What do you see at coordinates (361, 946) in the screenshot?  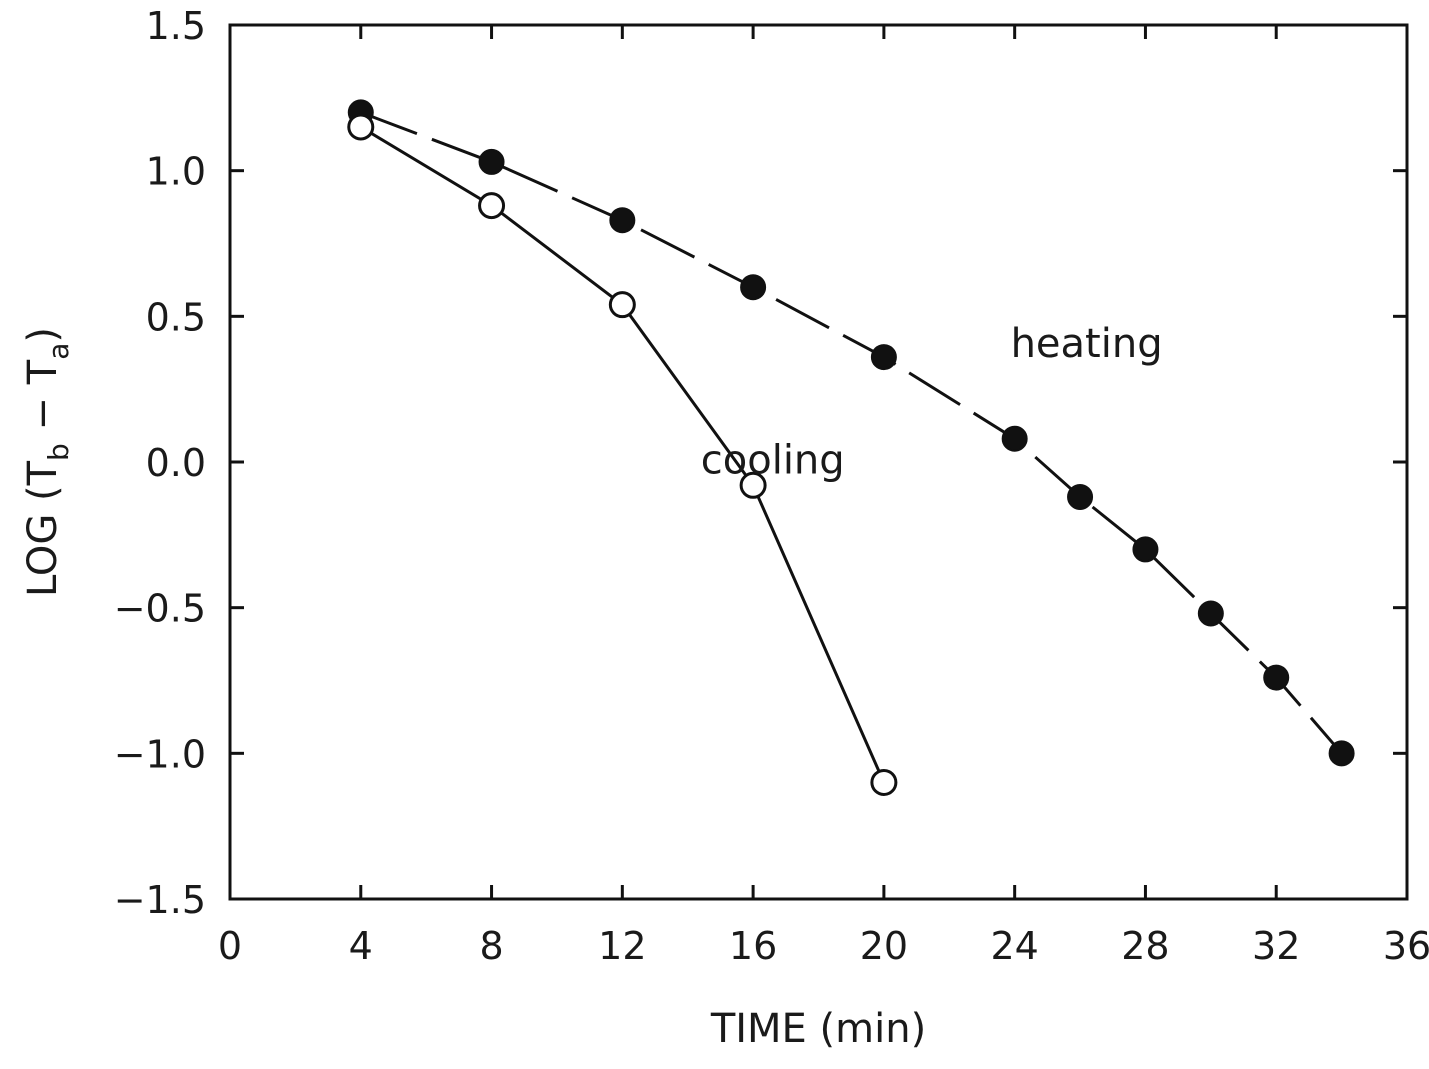 I see `x-tick-label: 4` at bounding box center [361, 946].